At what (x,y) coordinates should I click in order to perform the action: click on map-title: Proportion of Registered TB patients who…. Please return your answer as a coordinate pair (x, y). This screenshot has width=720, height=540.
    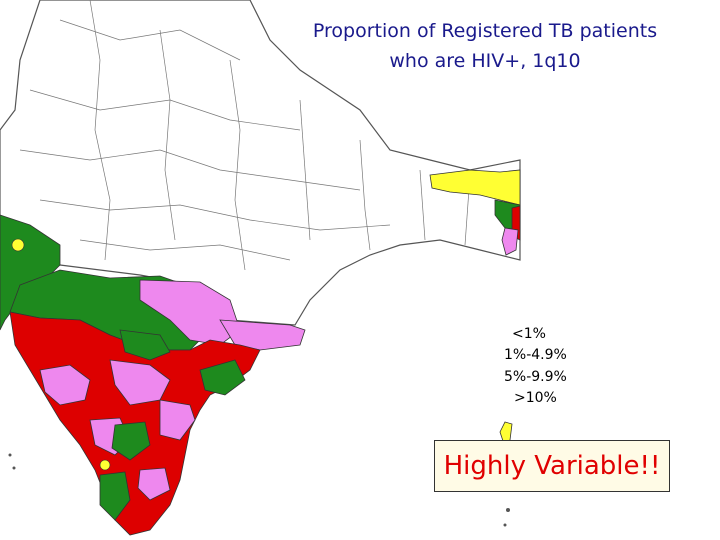
    Looking at the image, I should click on (485, 46).